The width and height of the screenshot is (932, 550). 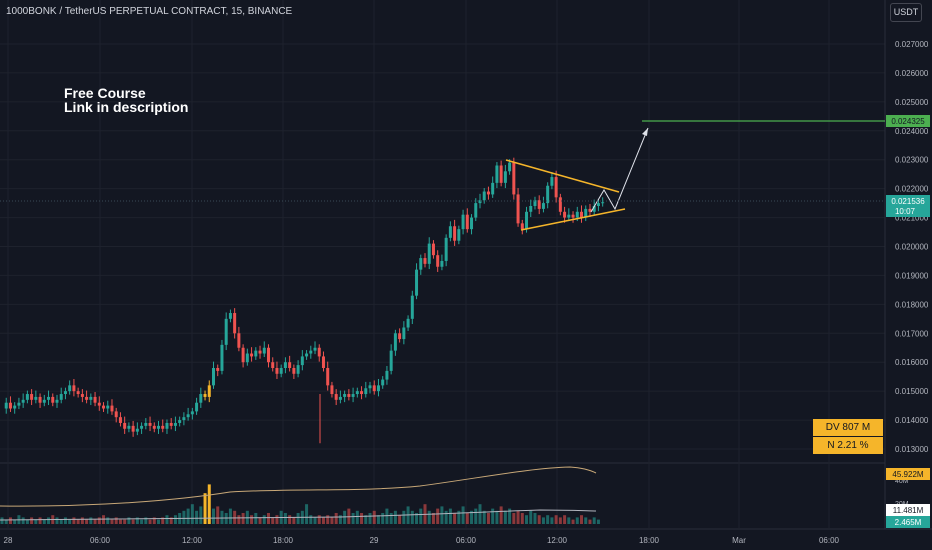 I want to click on arrow-head-icon, so click(x=645, y=132).